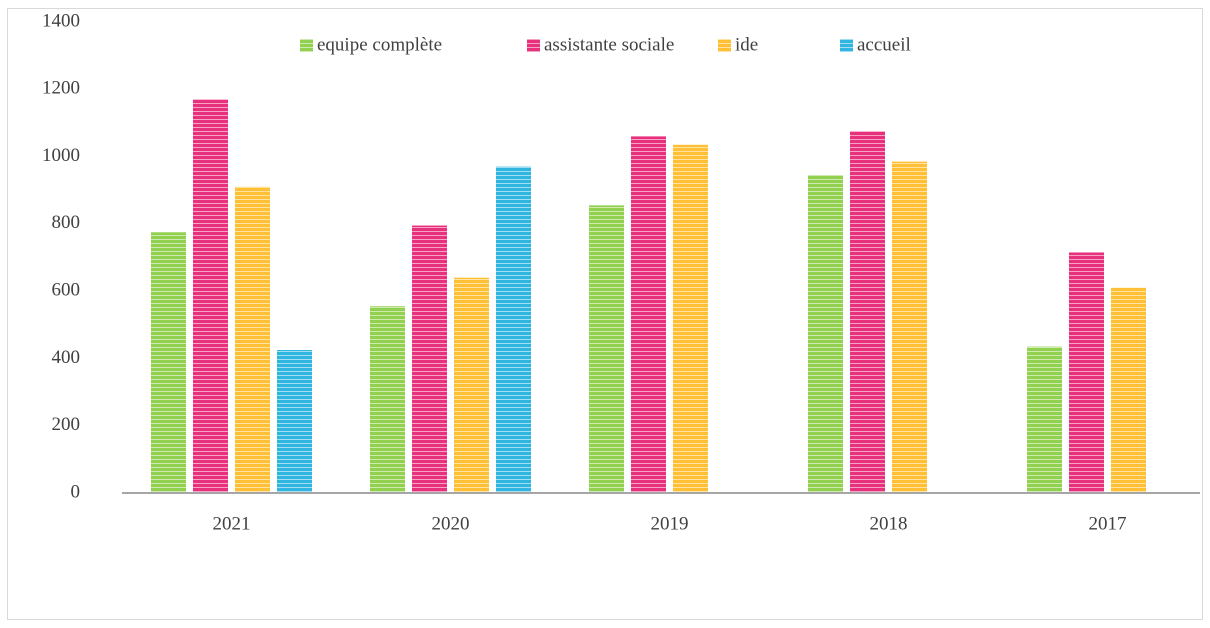 The width and height of the screenshot is (1210, 628). What do you see at coordinates (609, 44) in the screenshot?
I see `legend-label: assistante sociale` at bounding box center [609, 44].